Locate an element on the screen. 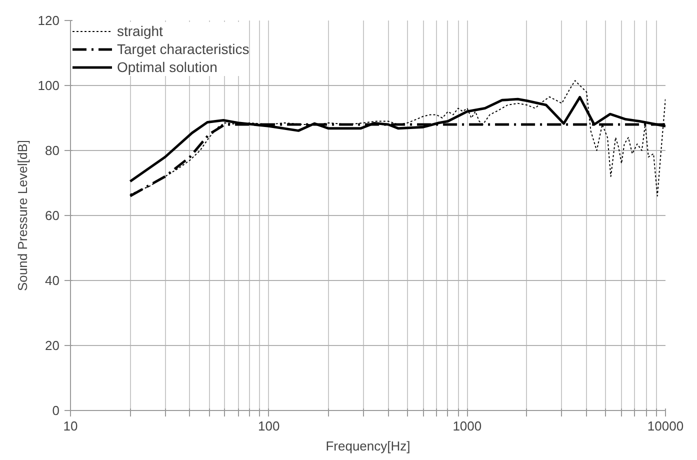 Image resolution: width=697 pixels, height=460 pixels. x-axis-title: Frequency[Hz] is located at coordinates (368, 446).